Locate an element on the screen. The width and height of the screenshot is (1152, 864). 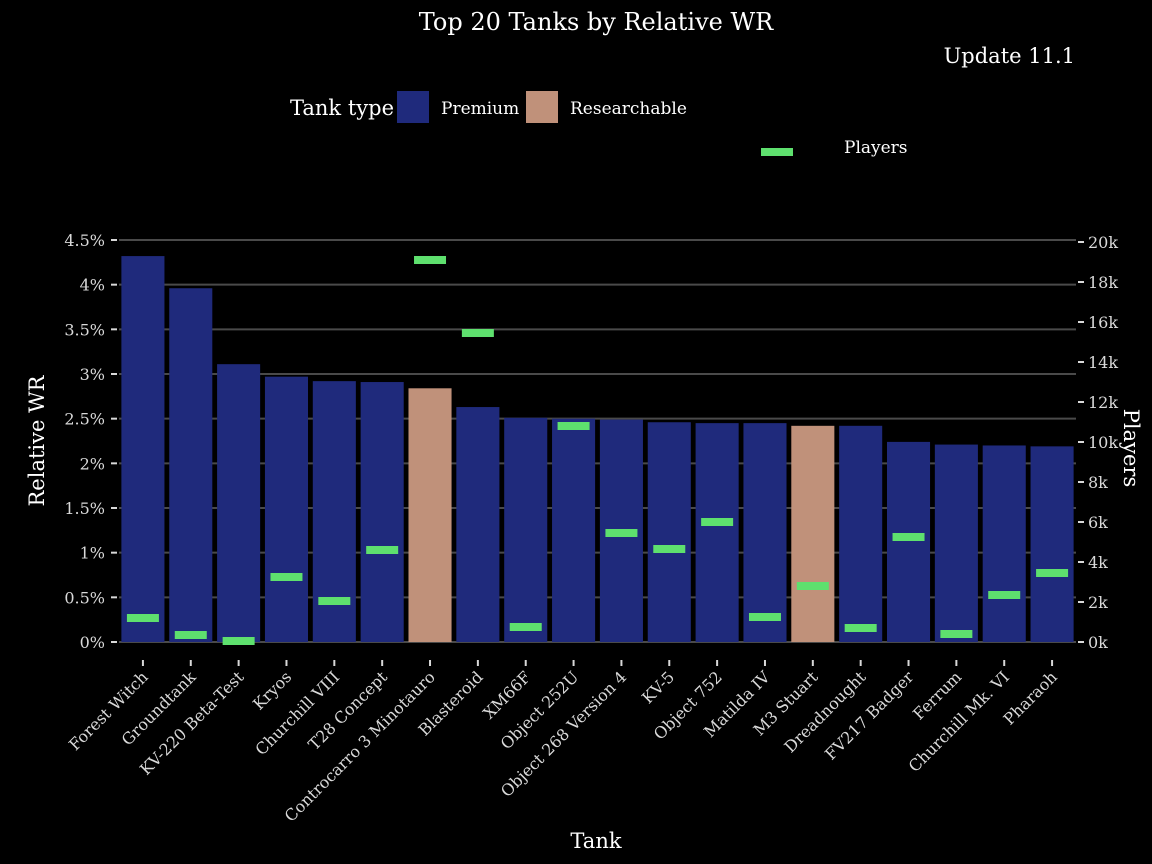
x-tick-label: KV-5 is located at coordinates (658, 687).